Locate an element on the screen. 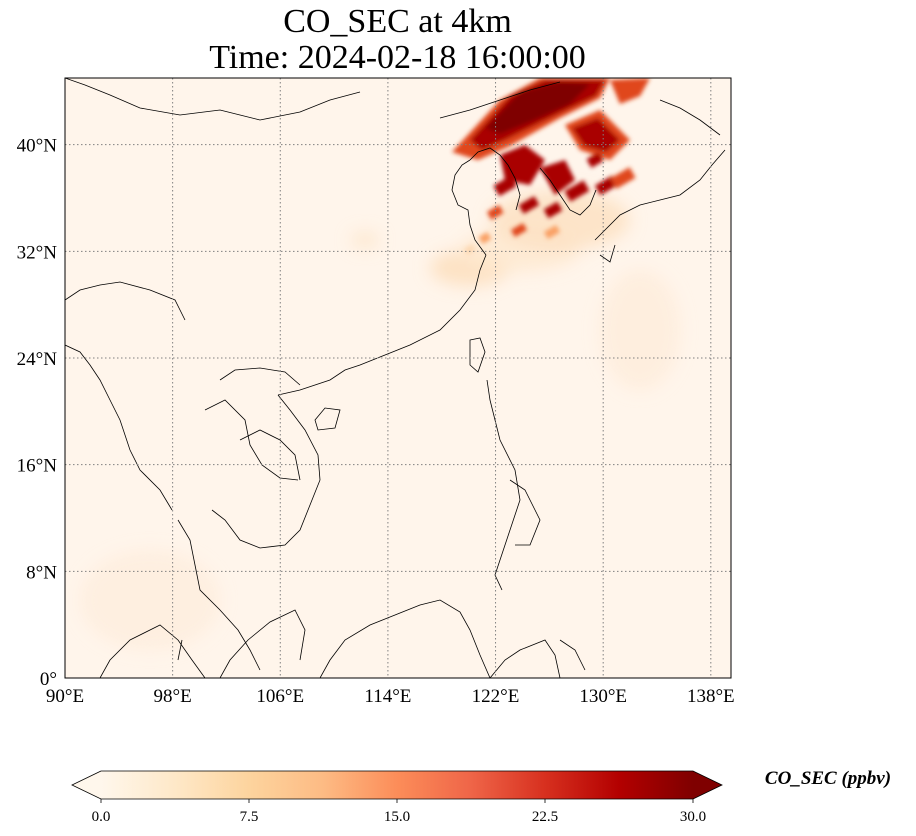 The height and width of the screenshot is (836, 916). longitude-tick-labels: 90°E 98°E 106°E 114°E 122°E 130°E 138°E is located at coordinates (390, 696).